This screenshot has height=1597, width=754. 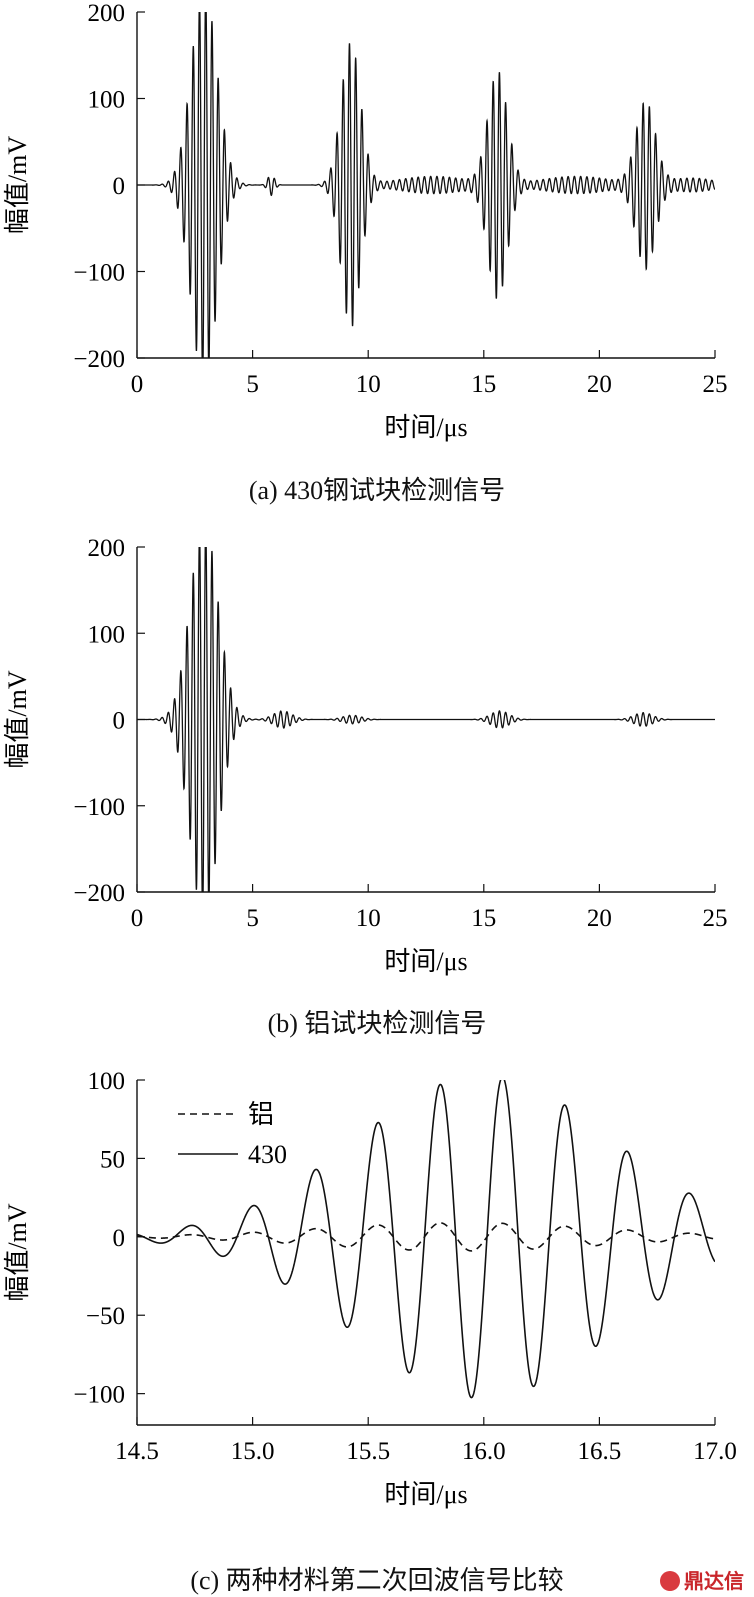 I want to click on watermark: 鼎达信, so click(x=702, y=1579).